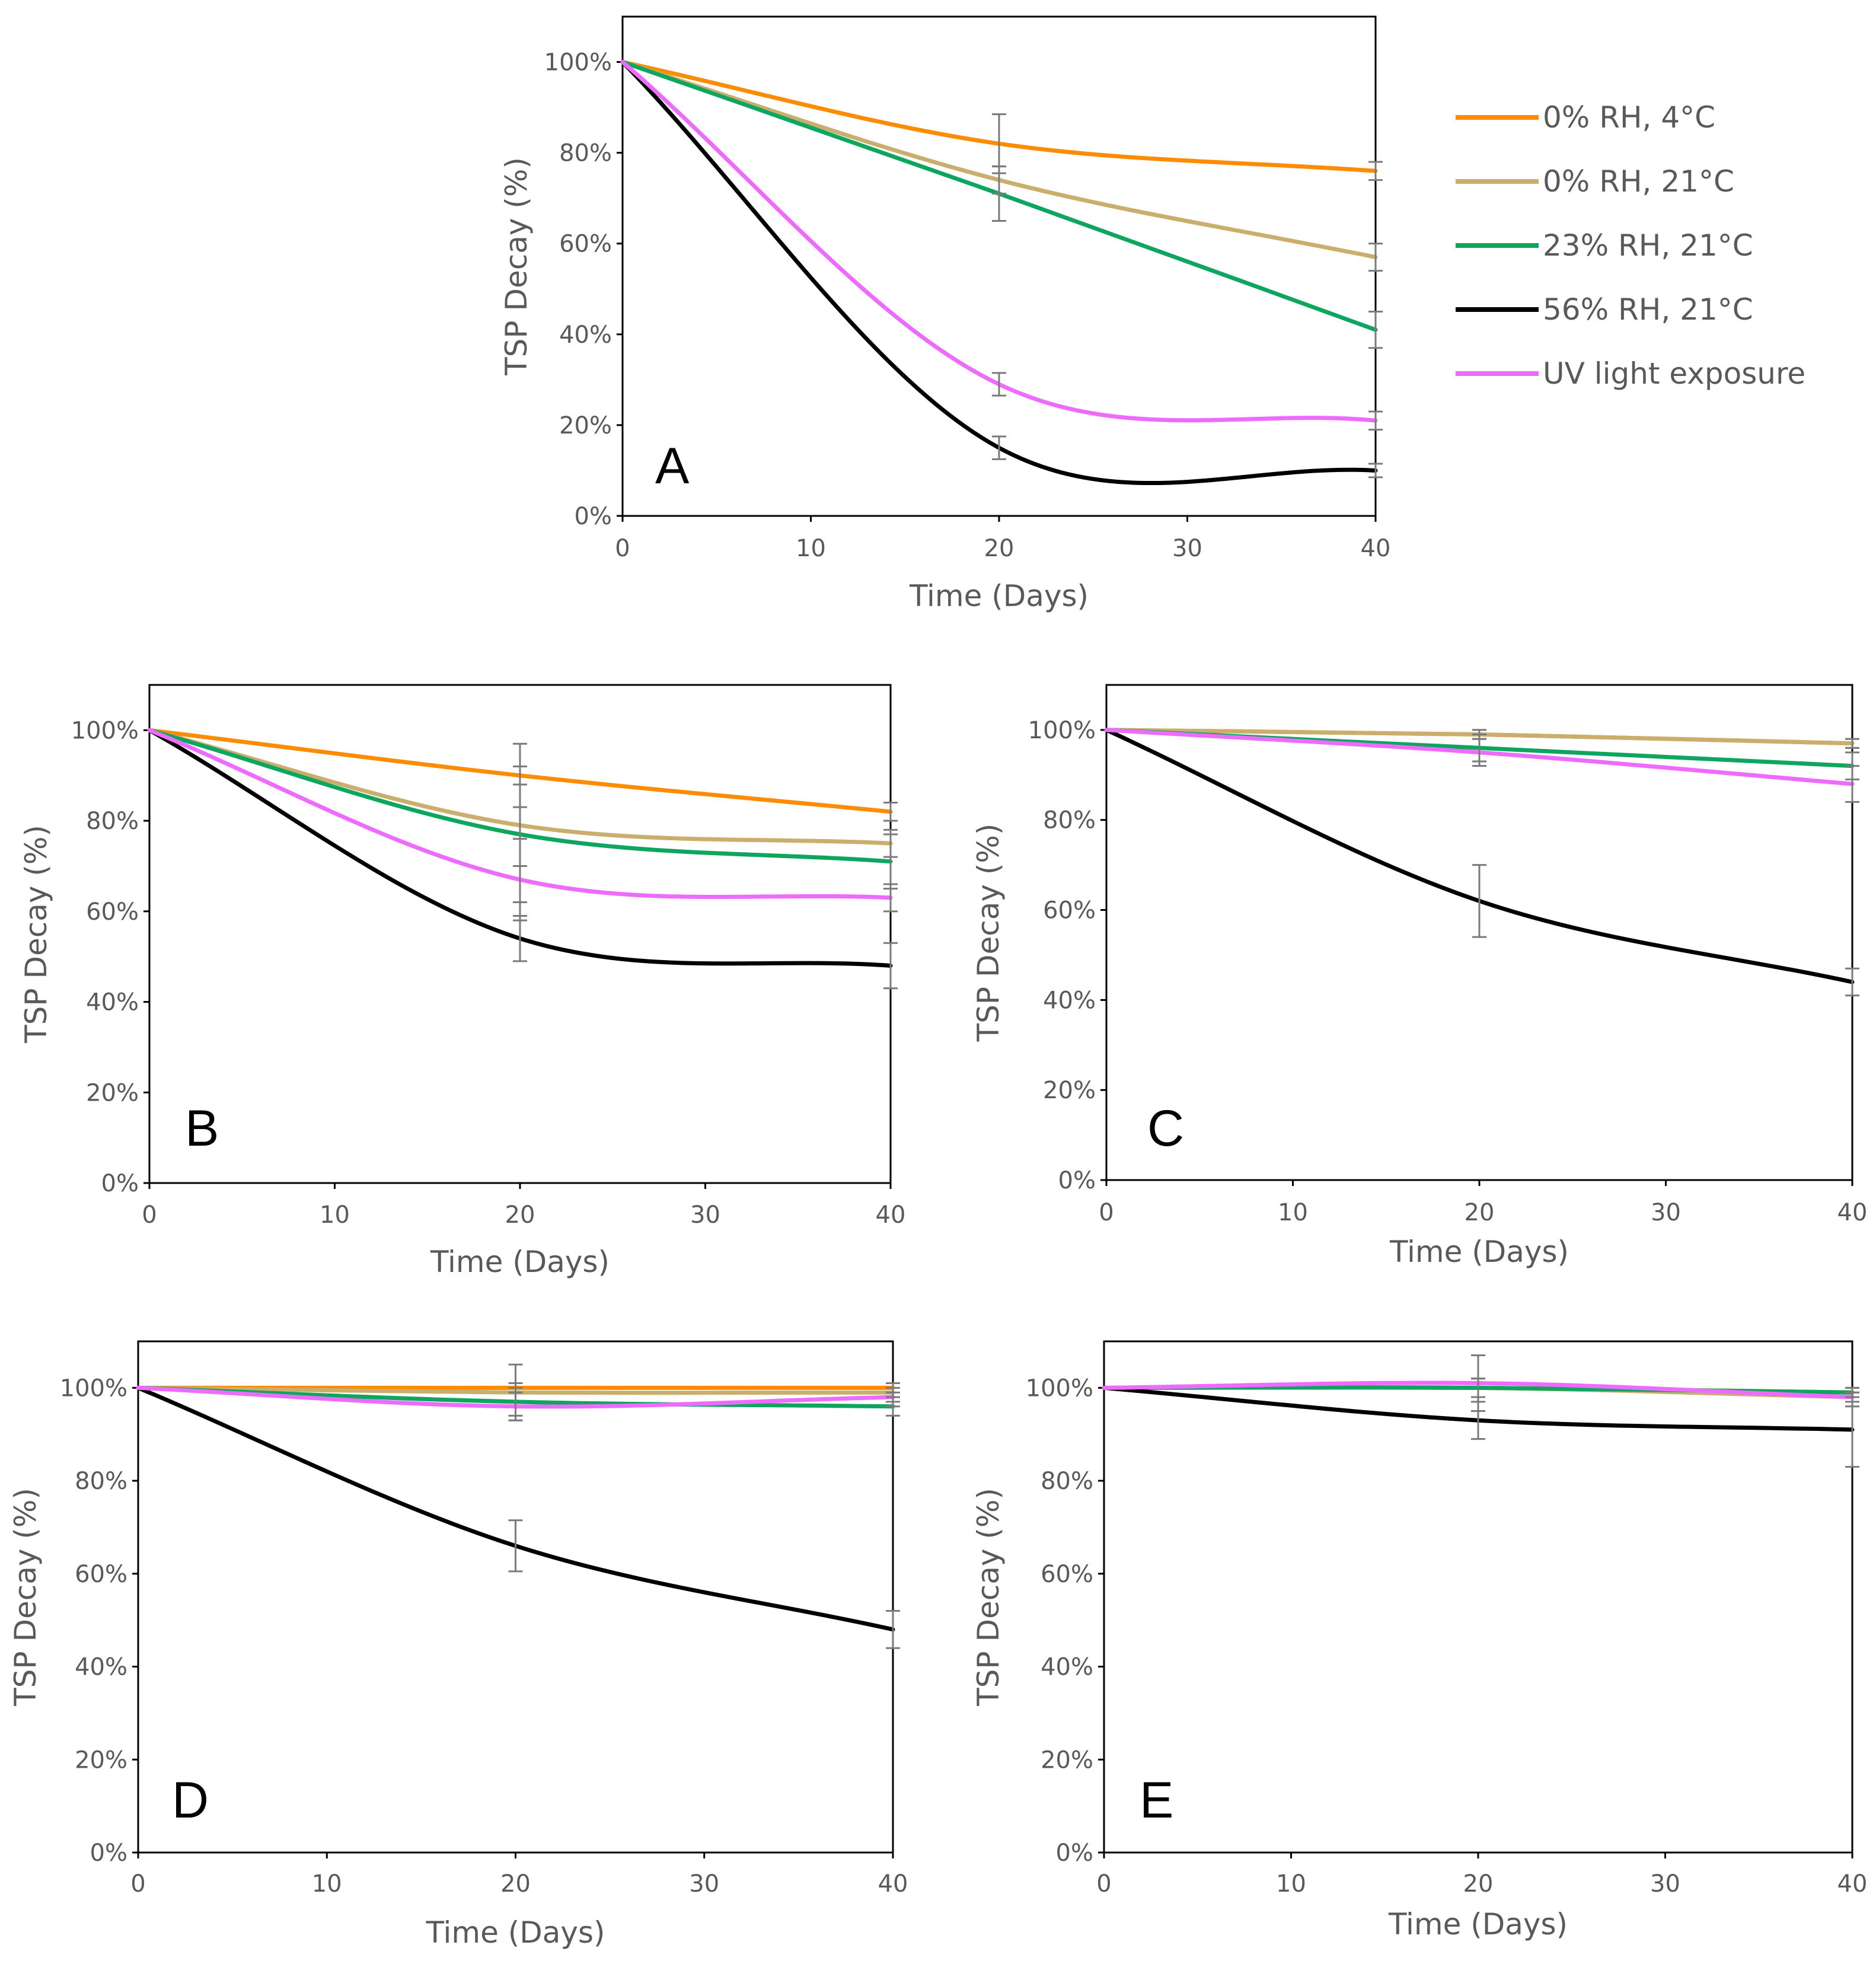 Image resolution: width=1876 pixels, height=1964 pixels. I want to click on legend-label: 56% RH, 21°C, so click(1648, 309).